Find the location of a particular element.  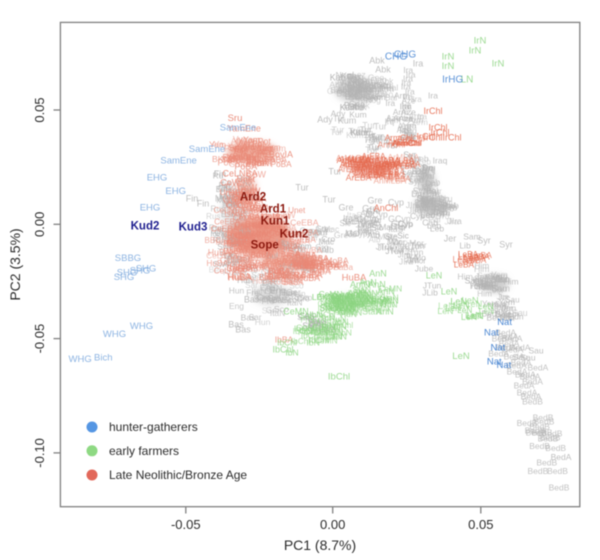

svg-text: Vat is located at coordinates (238, 270).